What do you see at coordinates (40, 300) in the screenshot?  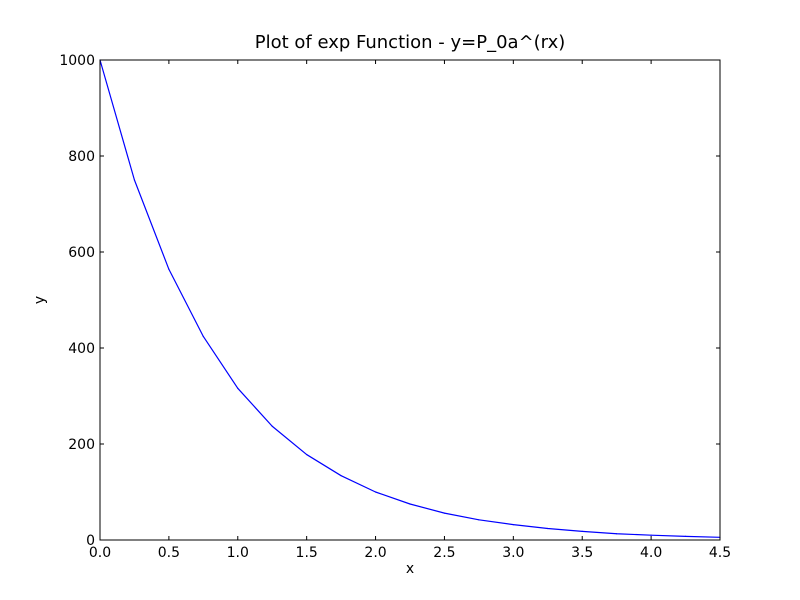 I see `y-axis-label: y` at bounding box center [40, 300].